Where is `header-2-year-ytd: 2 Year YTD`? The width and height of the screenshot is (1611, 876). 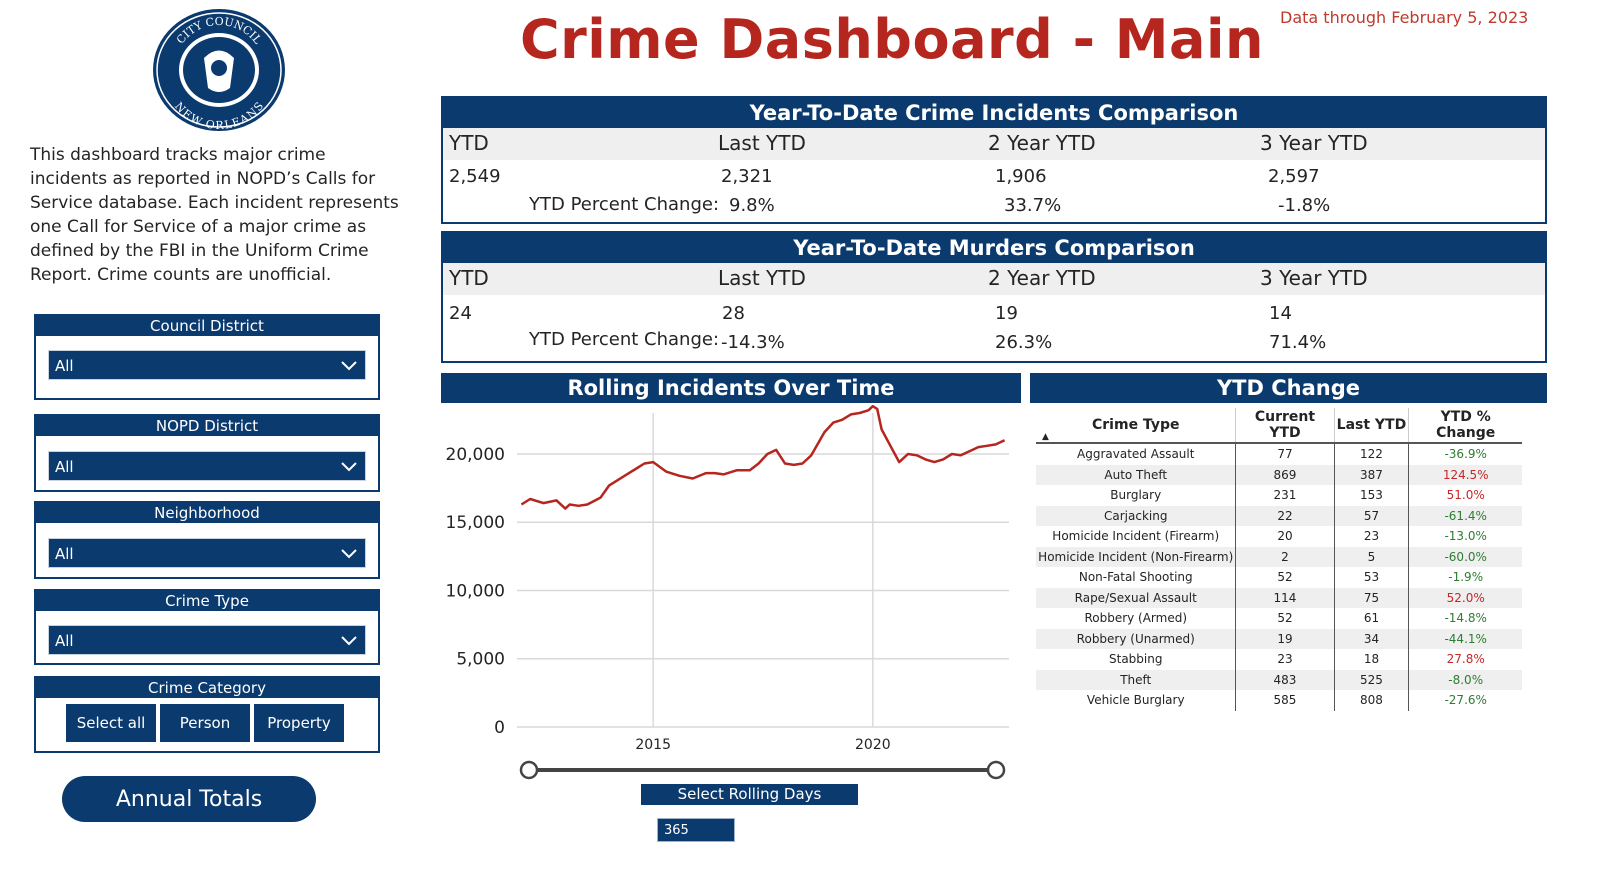
header-2-year-ytd: 2 Year YTD is located at coordinates (1042, 278).